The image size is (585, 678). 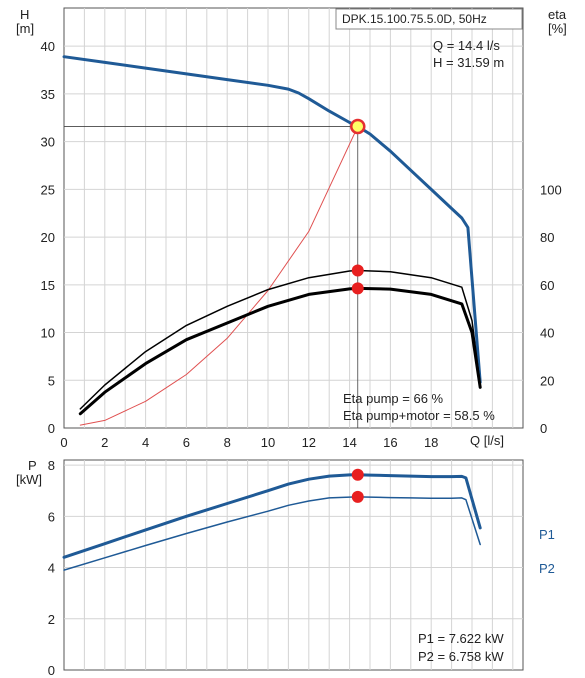 What do you see at coordinates (487, 440) in the screenshot?
I see `head-x-label: Q [l/s]` at bounding box center [487, 440].